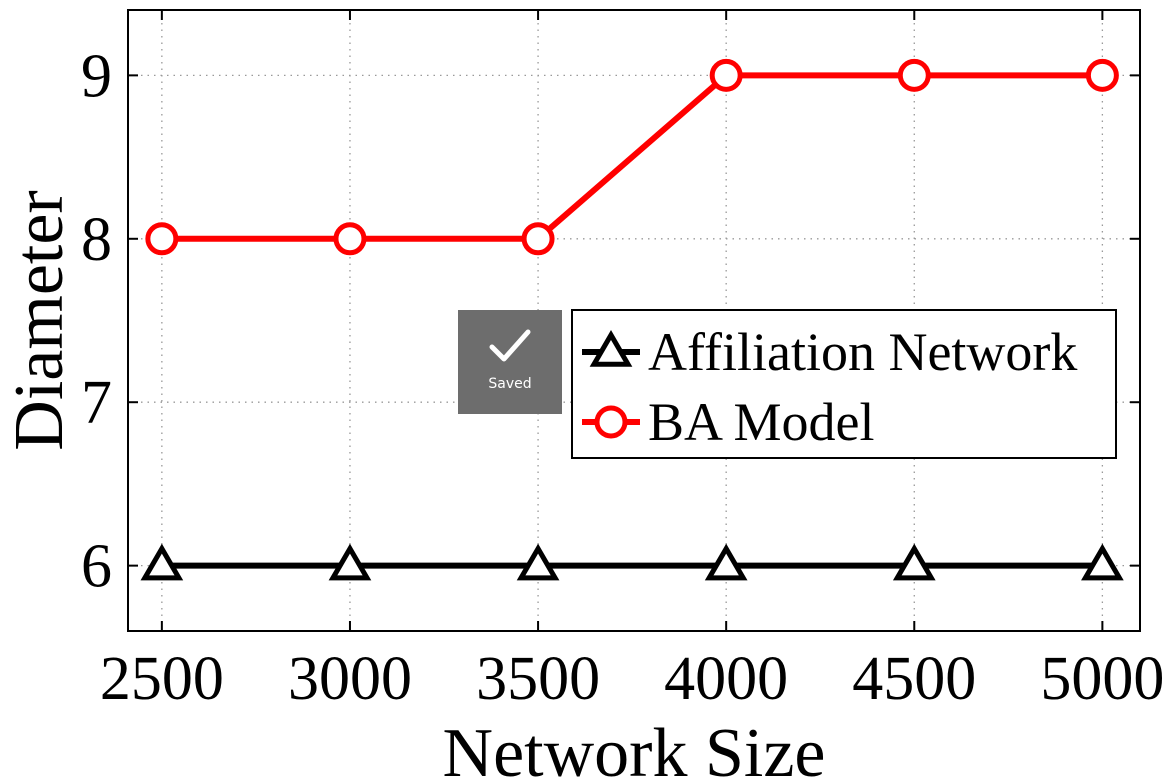 This screenshot has width=1170, height=784. Describe the element at coordinates (350, 679) in the screenshot. I see `x-tick-label: 3000` at that location.